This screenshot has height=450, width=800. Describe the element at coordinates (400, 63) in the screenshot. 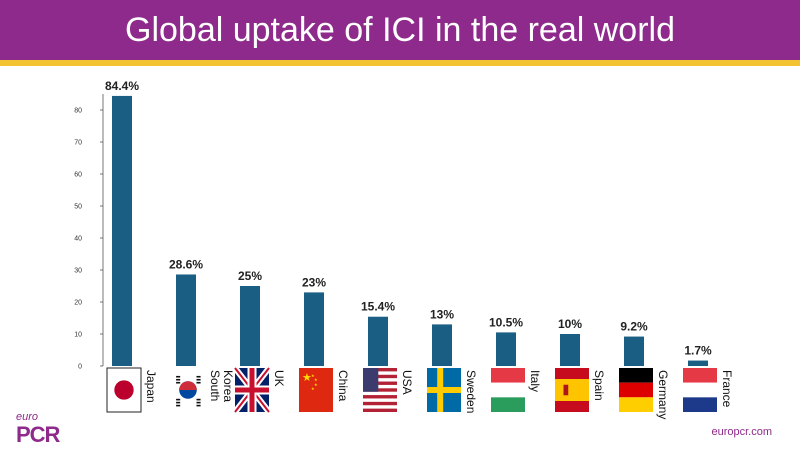

I see `title-underline` at that location.